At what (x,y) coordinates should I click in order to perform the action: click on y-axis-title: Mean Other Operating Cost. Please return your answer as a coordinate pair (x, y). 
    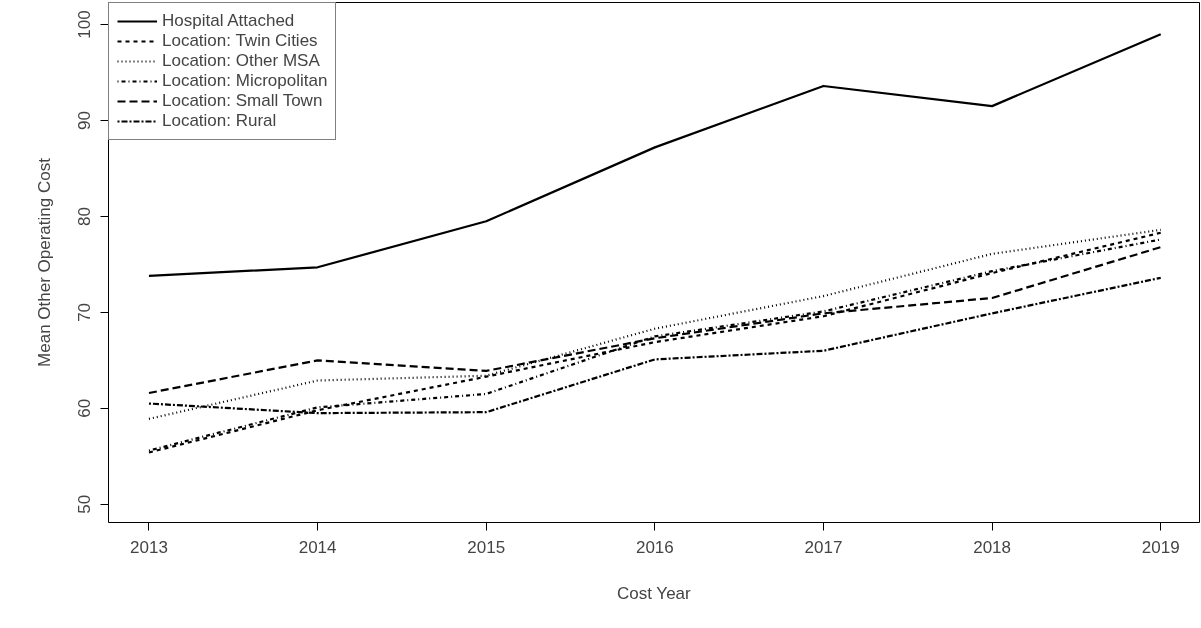
    Looking at the image, I should click on (44, 262).